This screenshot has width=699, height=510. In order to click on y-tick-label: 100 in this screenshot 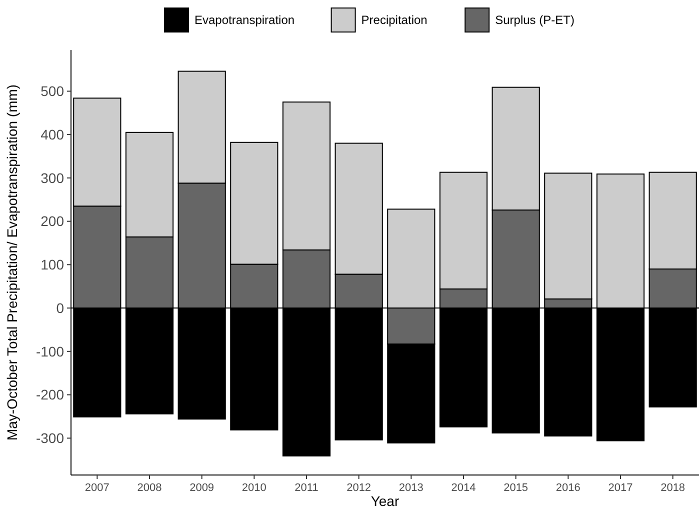, I will do `click(52, 264)`.